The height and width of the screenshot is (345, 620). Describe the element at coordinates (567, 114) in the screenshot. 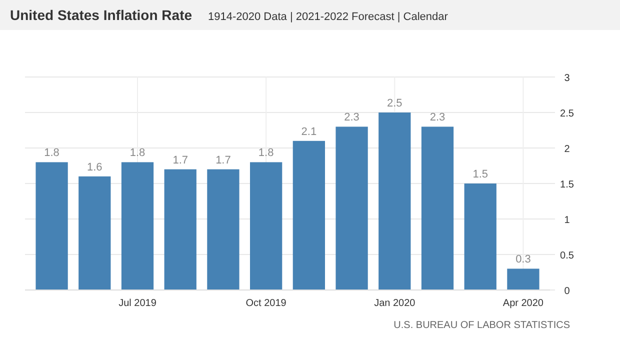

I see `y-tick-label: 2.5` at that location.